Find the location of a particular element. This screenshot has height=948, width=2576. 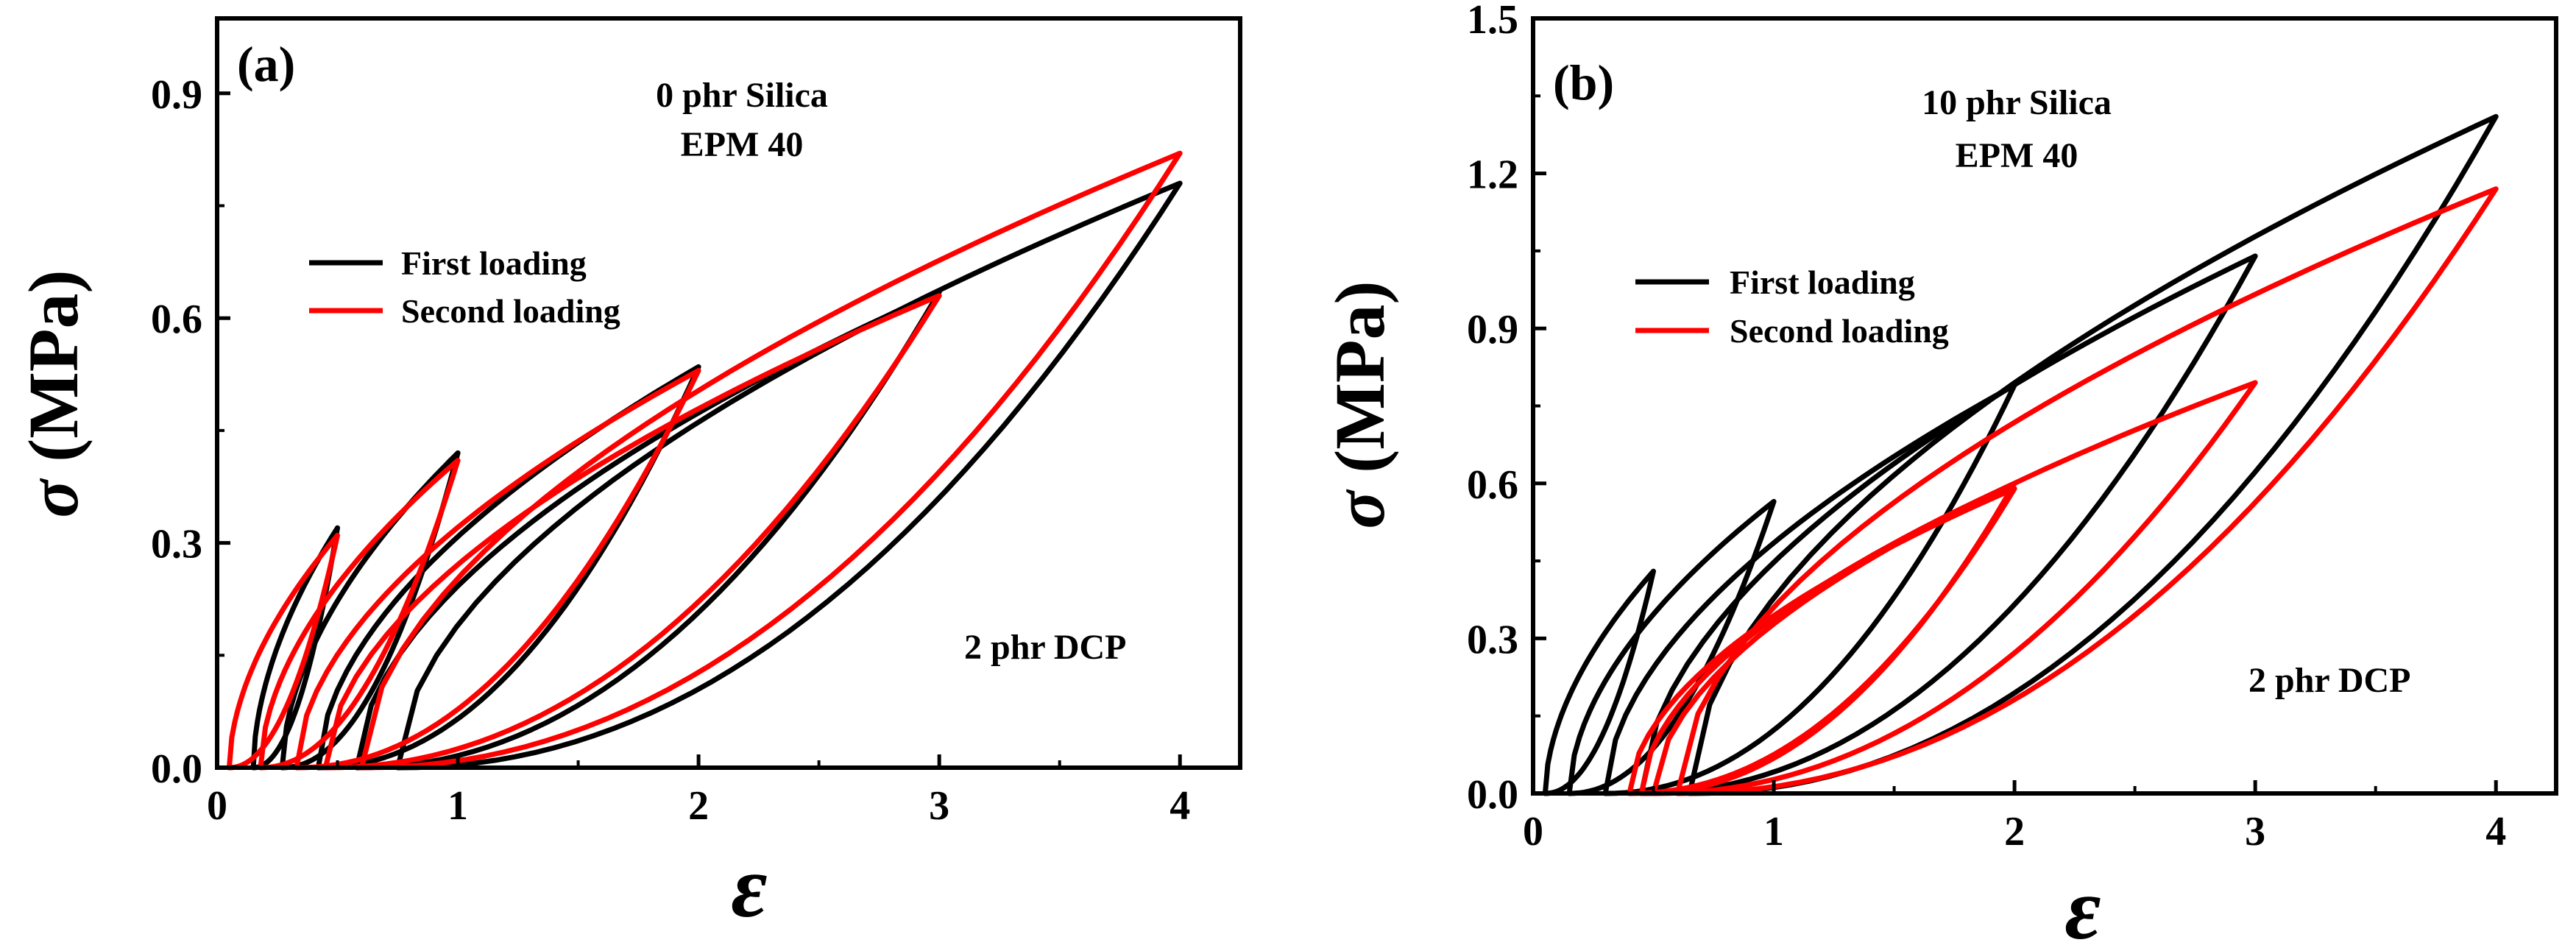

x-tick-label-a: 1 is located at coordinates (457, 806).